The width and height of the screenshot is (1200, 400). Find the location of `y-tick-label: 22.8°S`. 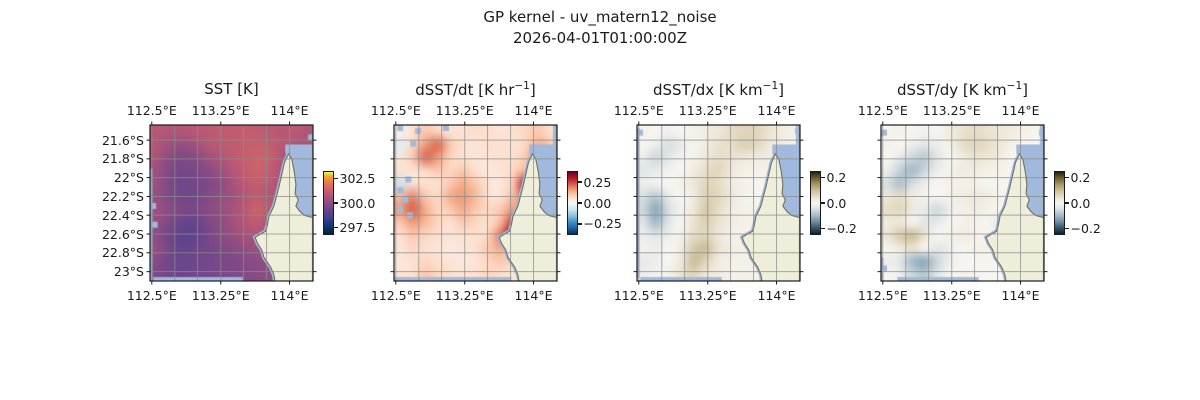

y-tick-label: 22.8°S is located at coordinates (122, 253).